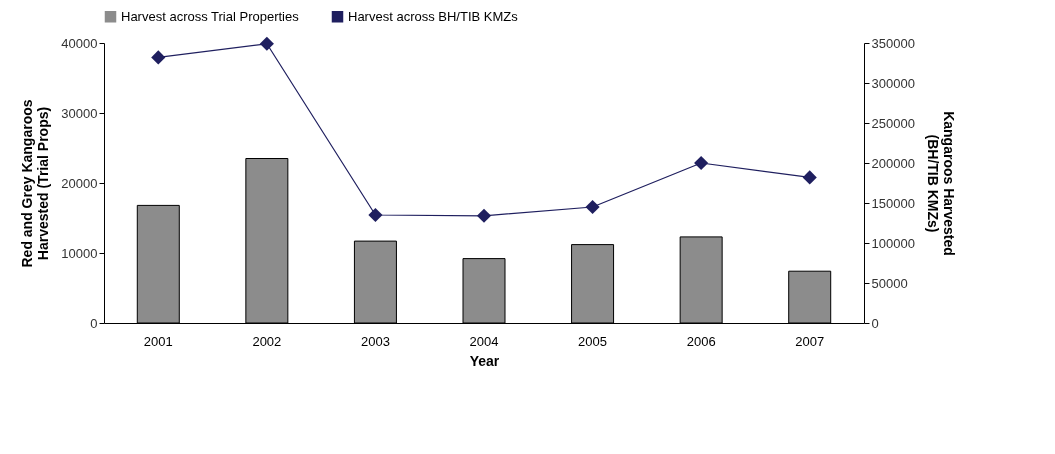 The width and height of the screenshot is (1055, 454). I want to click on y2-tick-label: 150000, so click(893, 203).